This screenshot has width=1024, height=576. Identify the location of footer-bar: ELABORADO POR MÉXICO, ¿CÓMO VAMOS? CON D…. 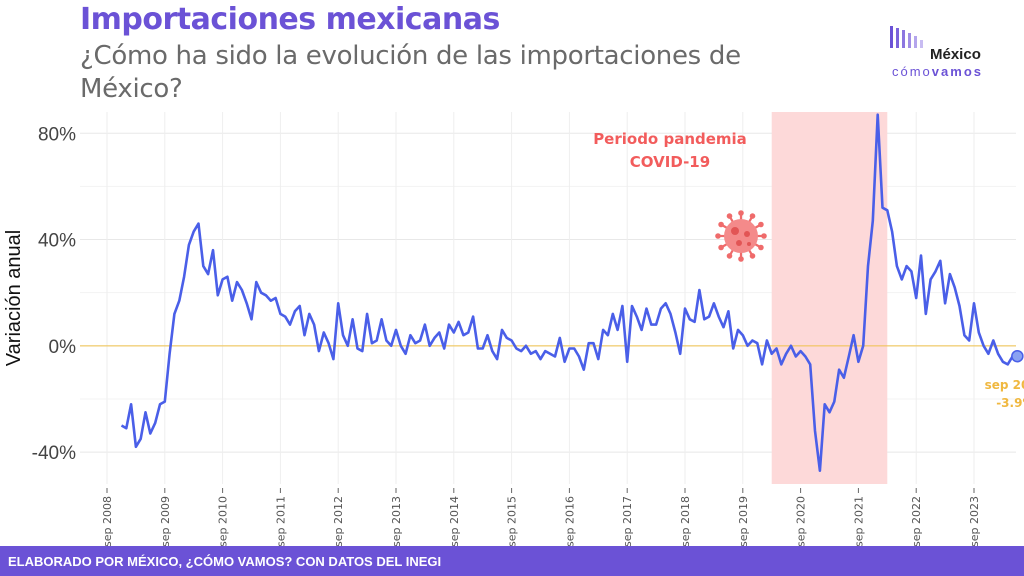
(512, 561).